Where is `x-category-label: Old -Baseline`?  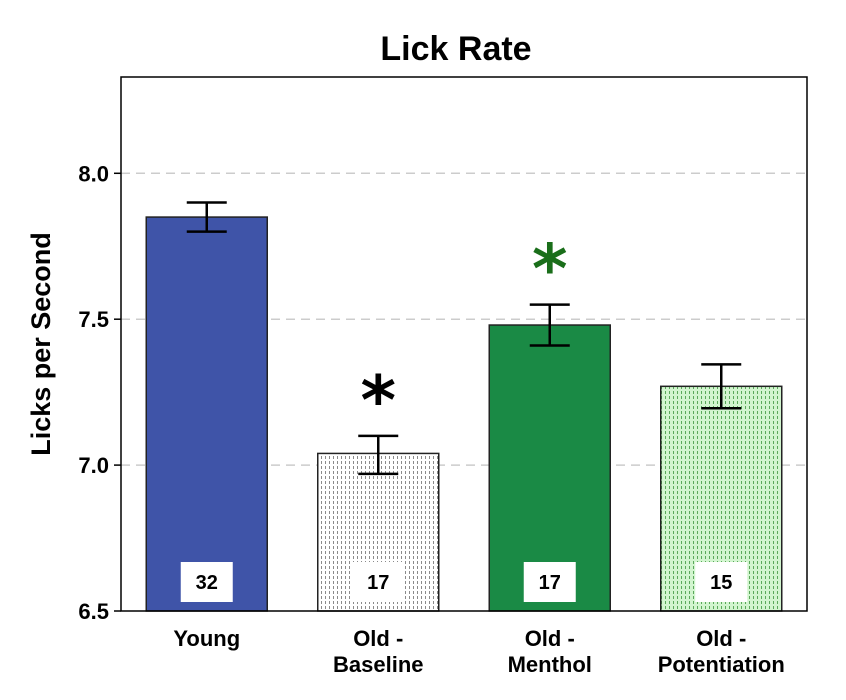 x-category-label: Old -Baseline is located at coordinates (378, 651).